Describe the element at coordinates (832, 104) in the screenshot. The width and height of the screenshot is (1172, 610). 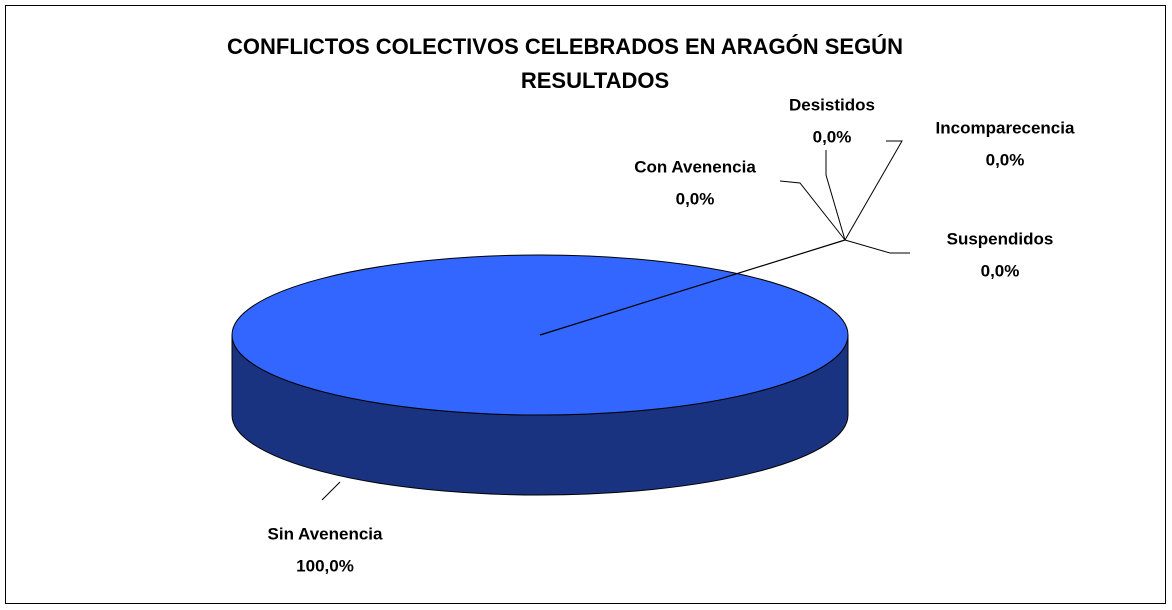
I see `data-label-name: Desistidos` at that location.